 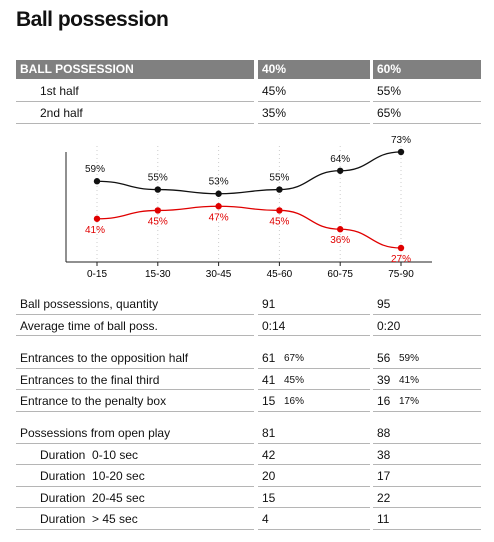 I want to click on row-label: Entrance to the penalty box, so click(x=93, y=401).